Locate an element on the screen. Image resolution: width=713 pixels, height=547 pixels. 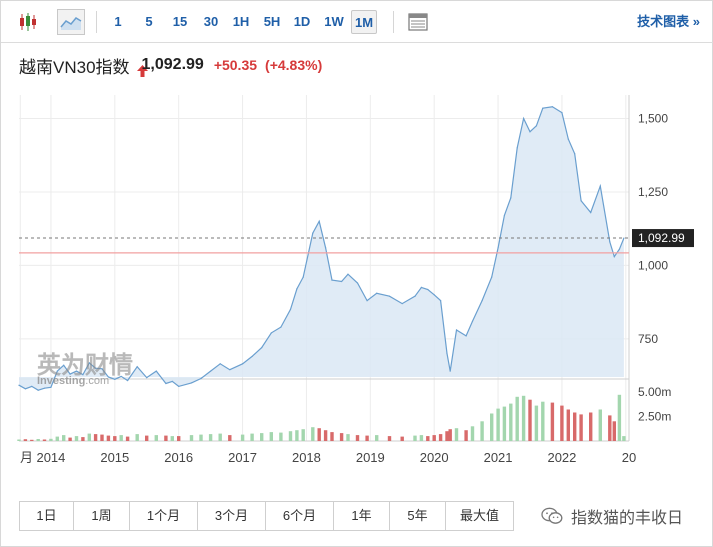
period-max: 最大值 is located at coordinates (479, 516).